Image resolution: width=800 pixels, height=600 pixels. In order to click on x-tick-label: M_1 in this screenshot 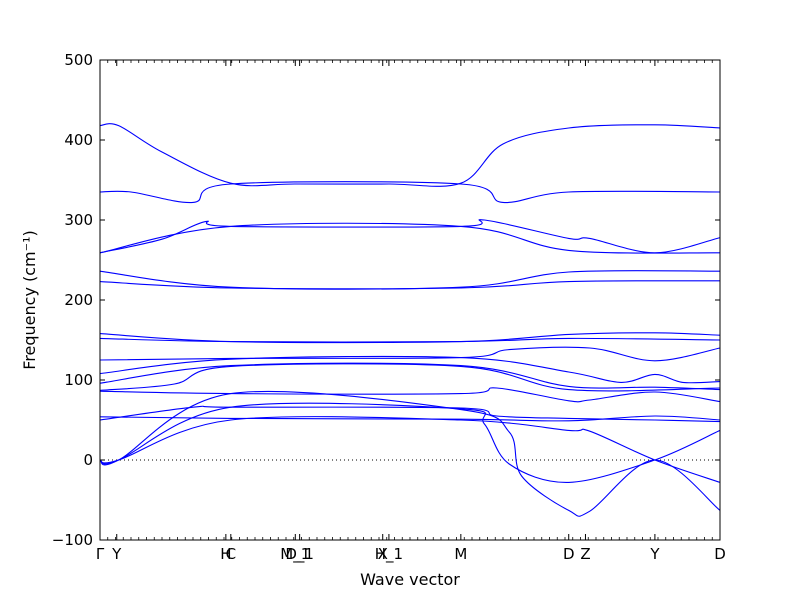, I will do `click(295, 554)`.